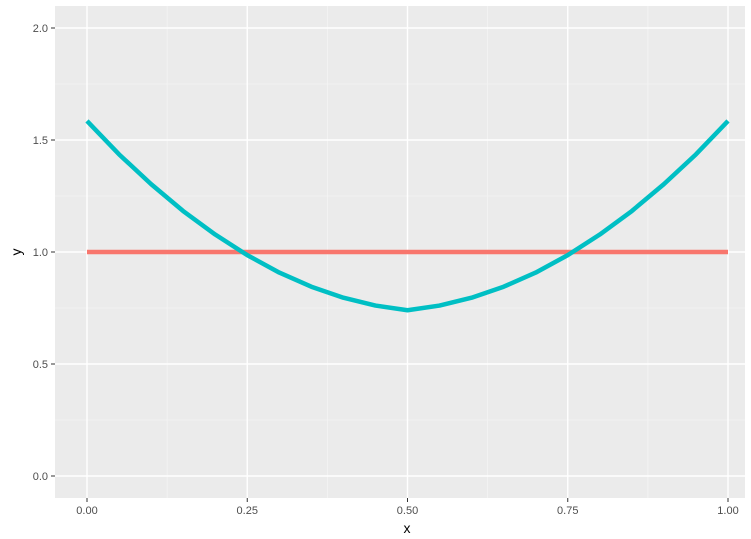 The height and width of the screenshot is (539, 751). I want to click on x-axis-title: x, so click(407, 528).